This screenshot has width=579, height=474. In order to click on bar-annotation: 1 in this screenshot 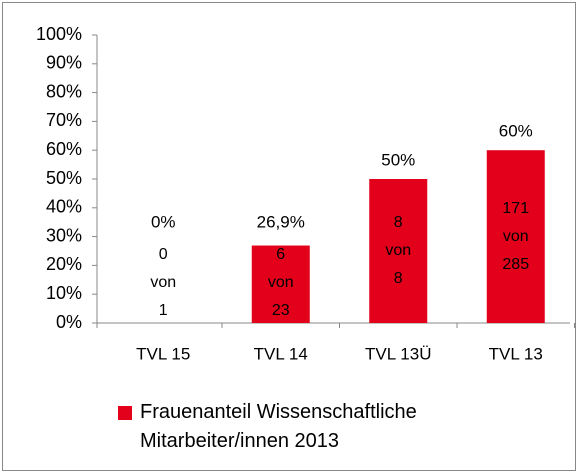, I will do `click(163, 310)`.